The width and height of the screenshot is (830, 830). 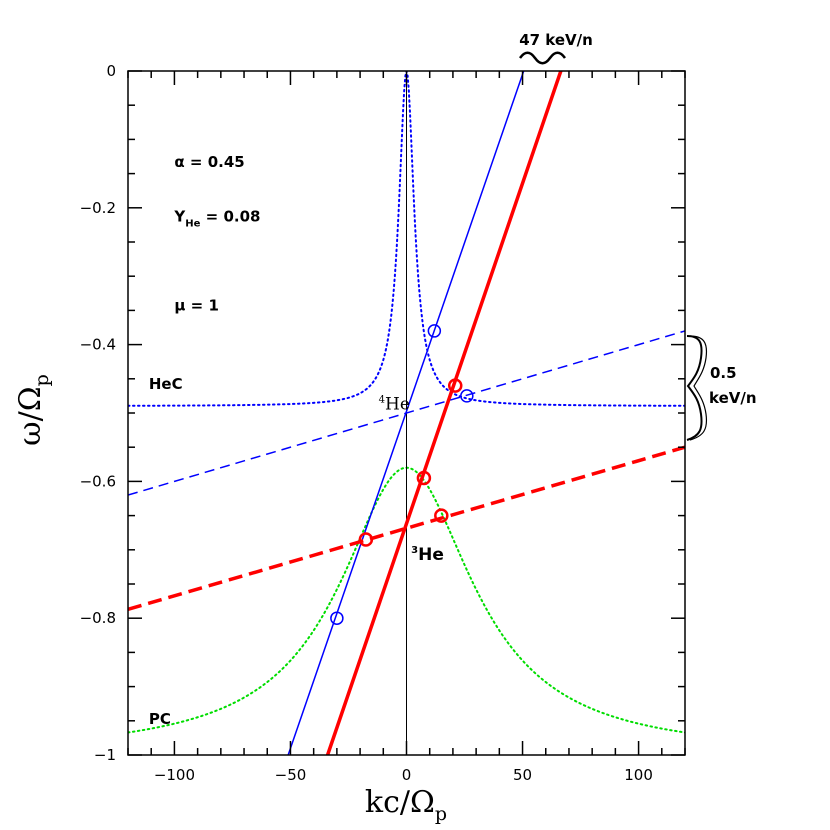 I want to click on intersection-markers, so click(x=402, y=474).